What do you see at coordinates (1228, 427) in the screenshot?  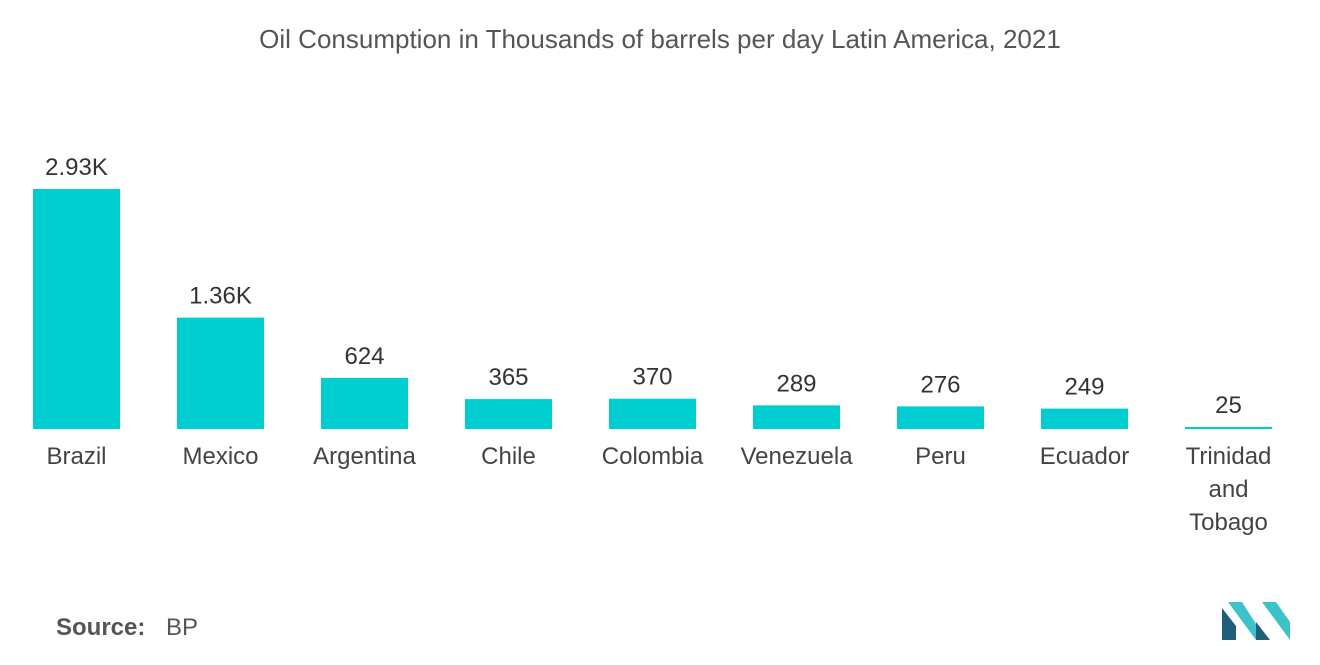 I see `bar-trinidad-and-tobago` at bounding box center [1228, 427].